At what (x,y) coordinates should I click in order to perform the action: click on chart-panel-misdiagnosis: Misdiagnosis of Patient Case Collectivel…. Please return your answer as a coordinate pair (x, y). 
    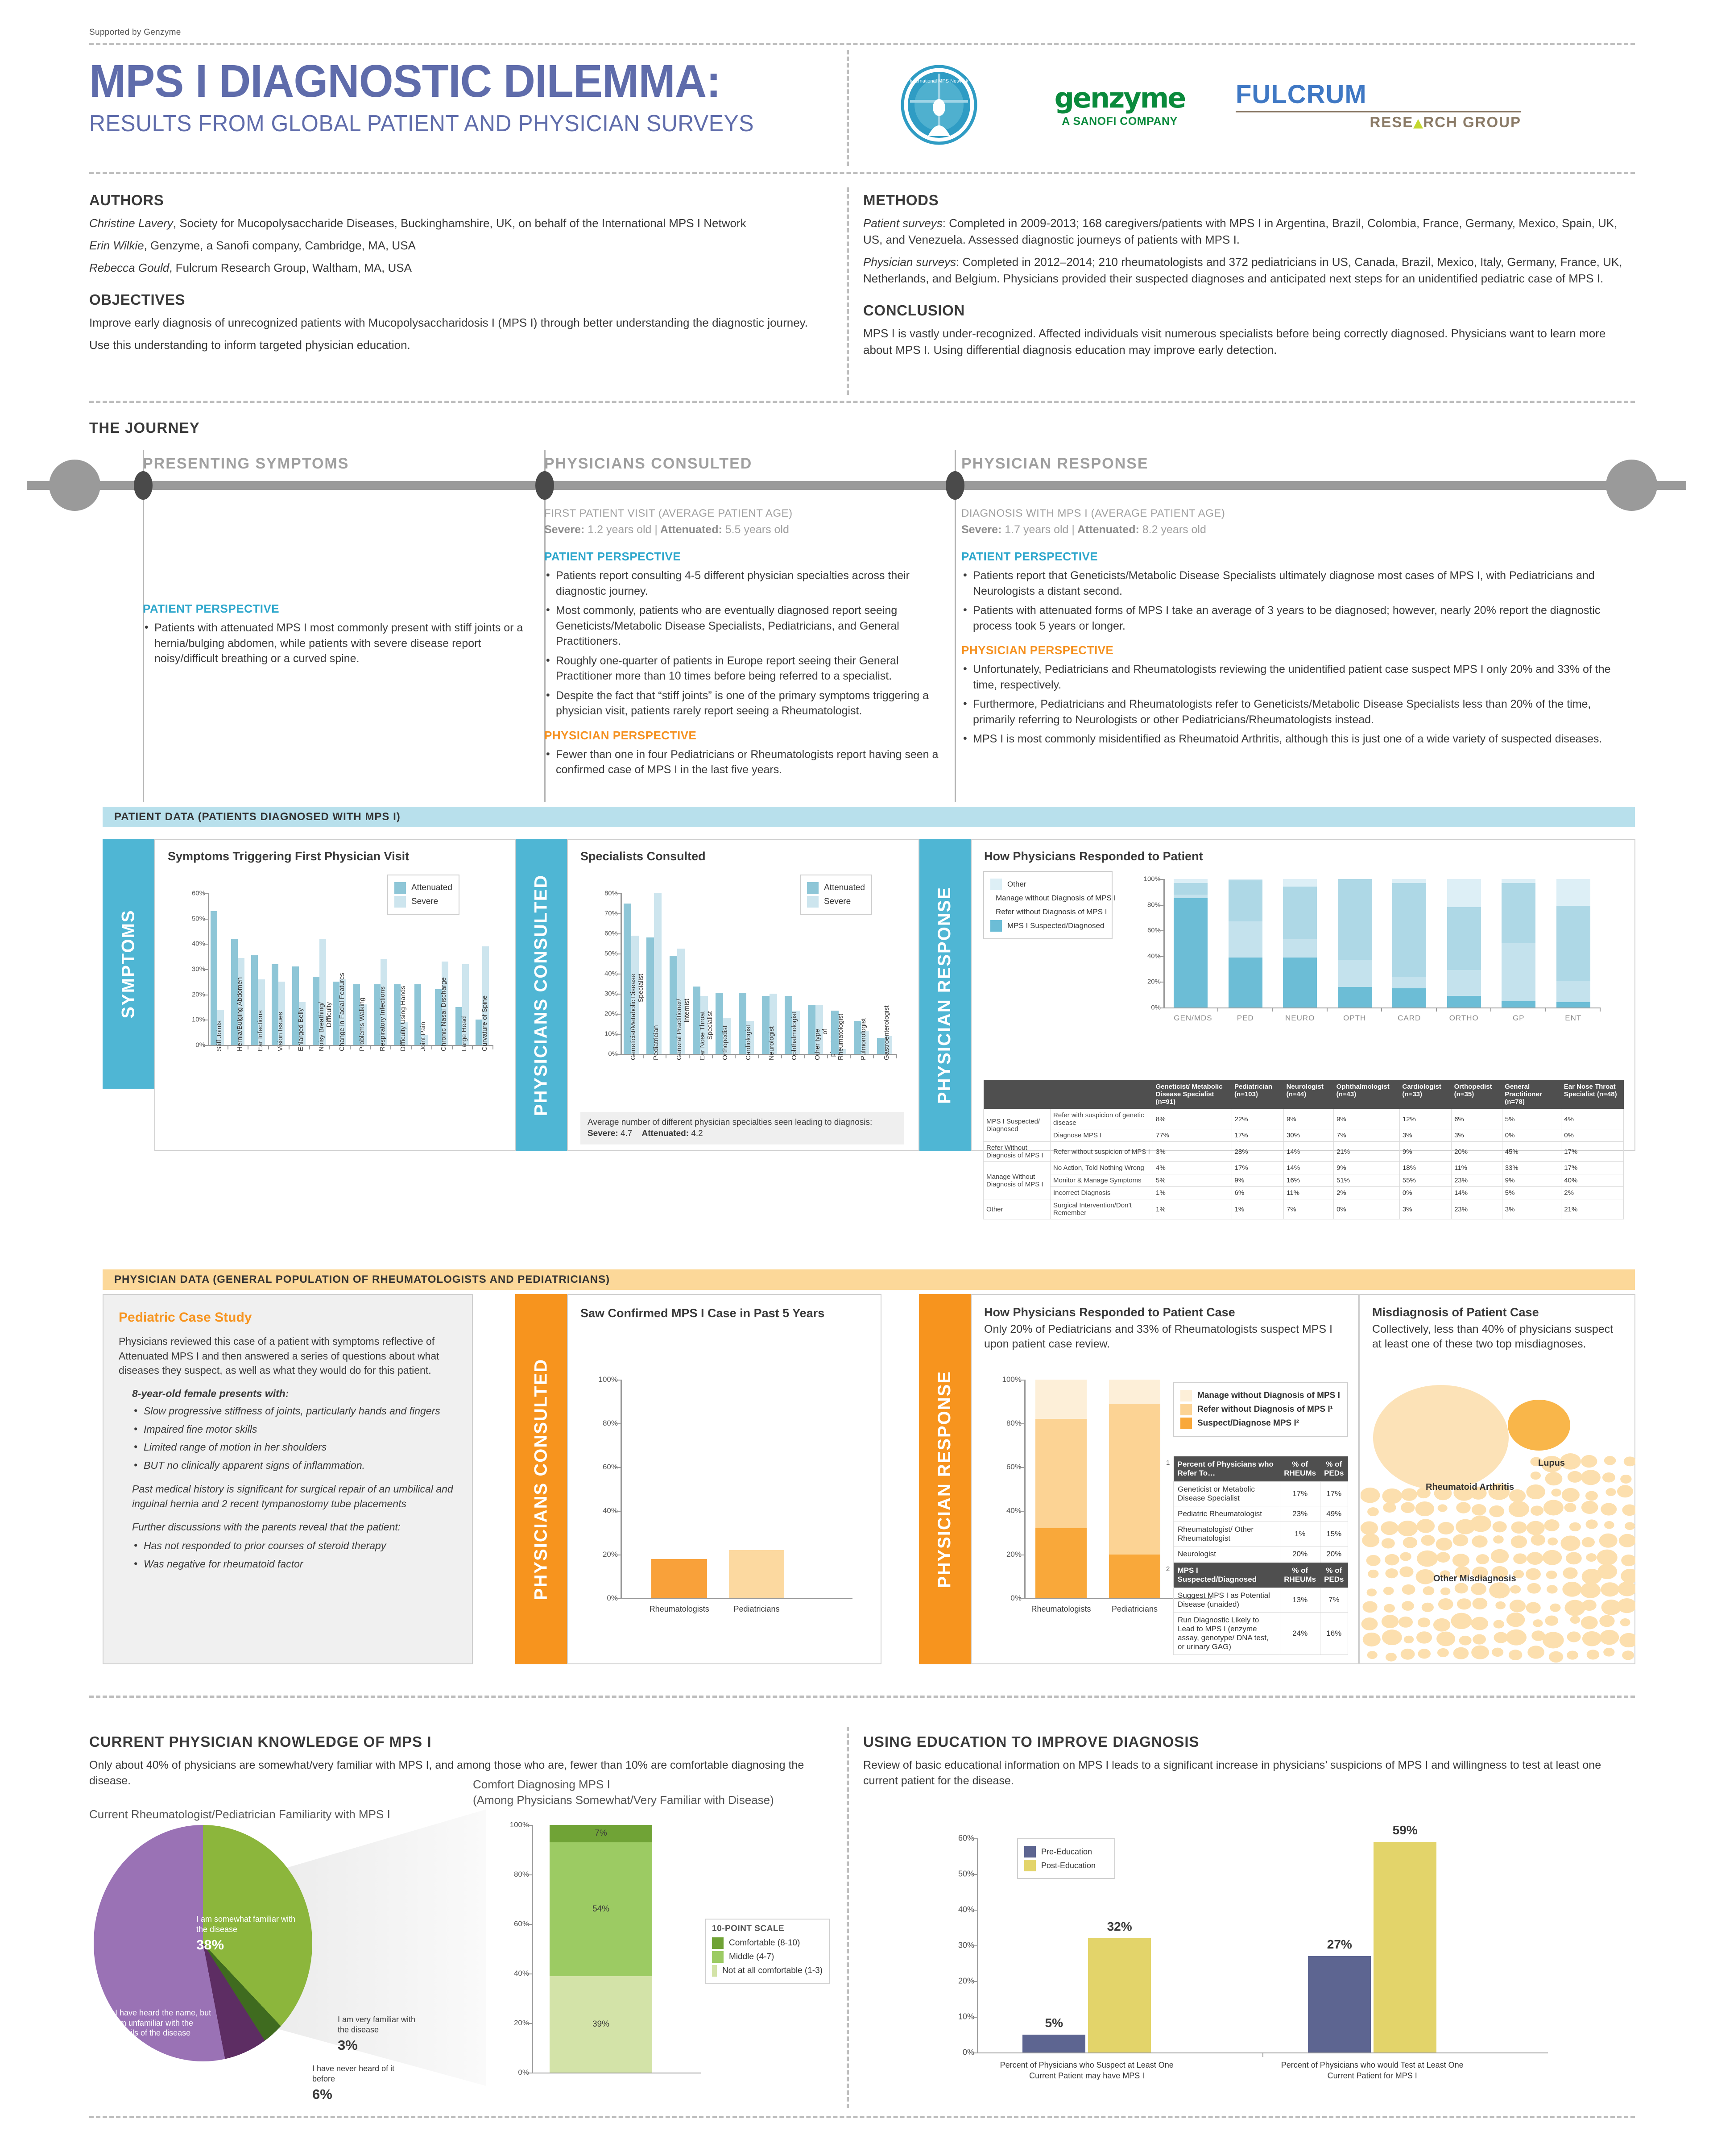
    Looking at the image, I should click on (1497, 1479).